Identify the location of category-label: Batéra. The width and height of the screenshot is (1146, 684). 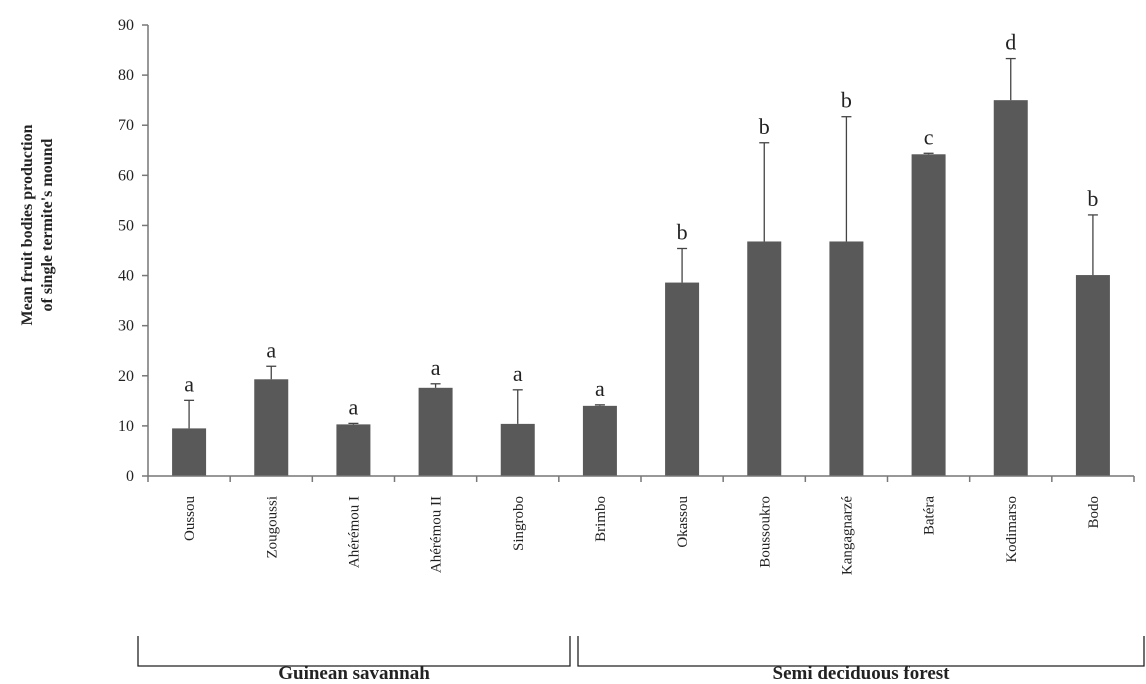
(930, 515).